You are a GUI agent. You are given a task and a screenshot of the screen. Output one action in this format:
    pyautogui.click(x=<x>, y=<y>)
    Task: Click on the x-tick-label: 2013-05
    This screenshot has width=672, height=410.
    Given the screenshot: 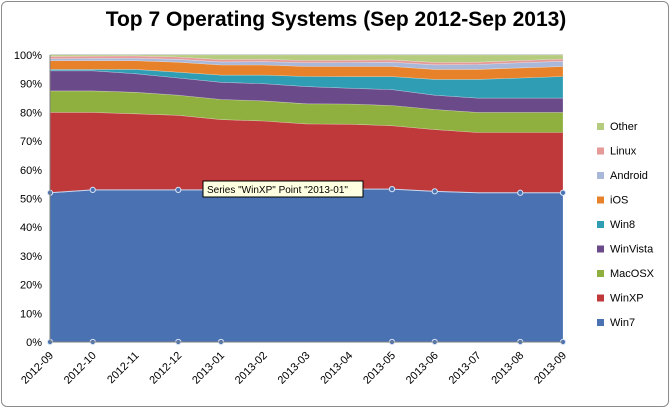 What is the action you would take?
    pyautogui.click(x=379, y=368)
    